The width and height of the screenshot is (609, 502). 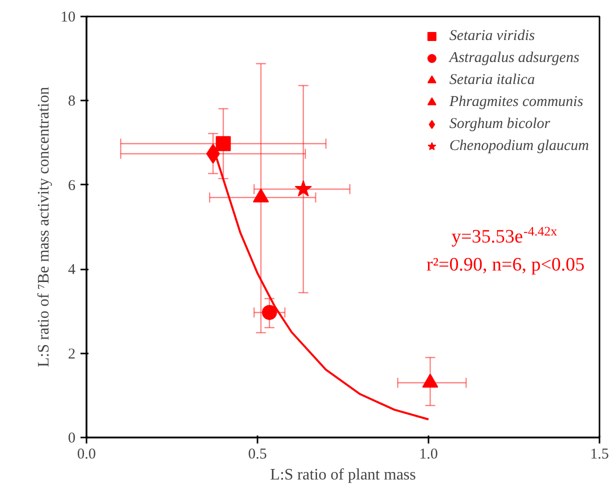 I want to click on y-tick-label: 0, so click(x=72, y=438).